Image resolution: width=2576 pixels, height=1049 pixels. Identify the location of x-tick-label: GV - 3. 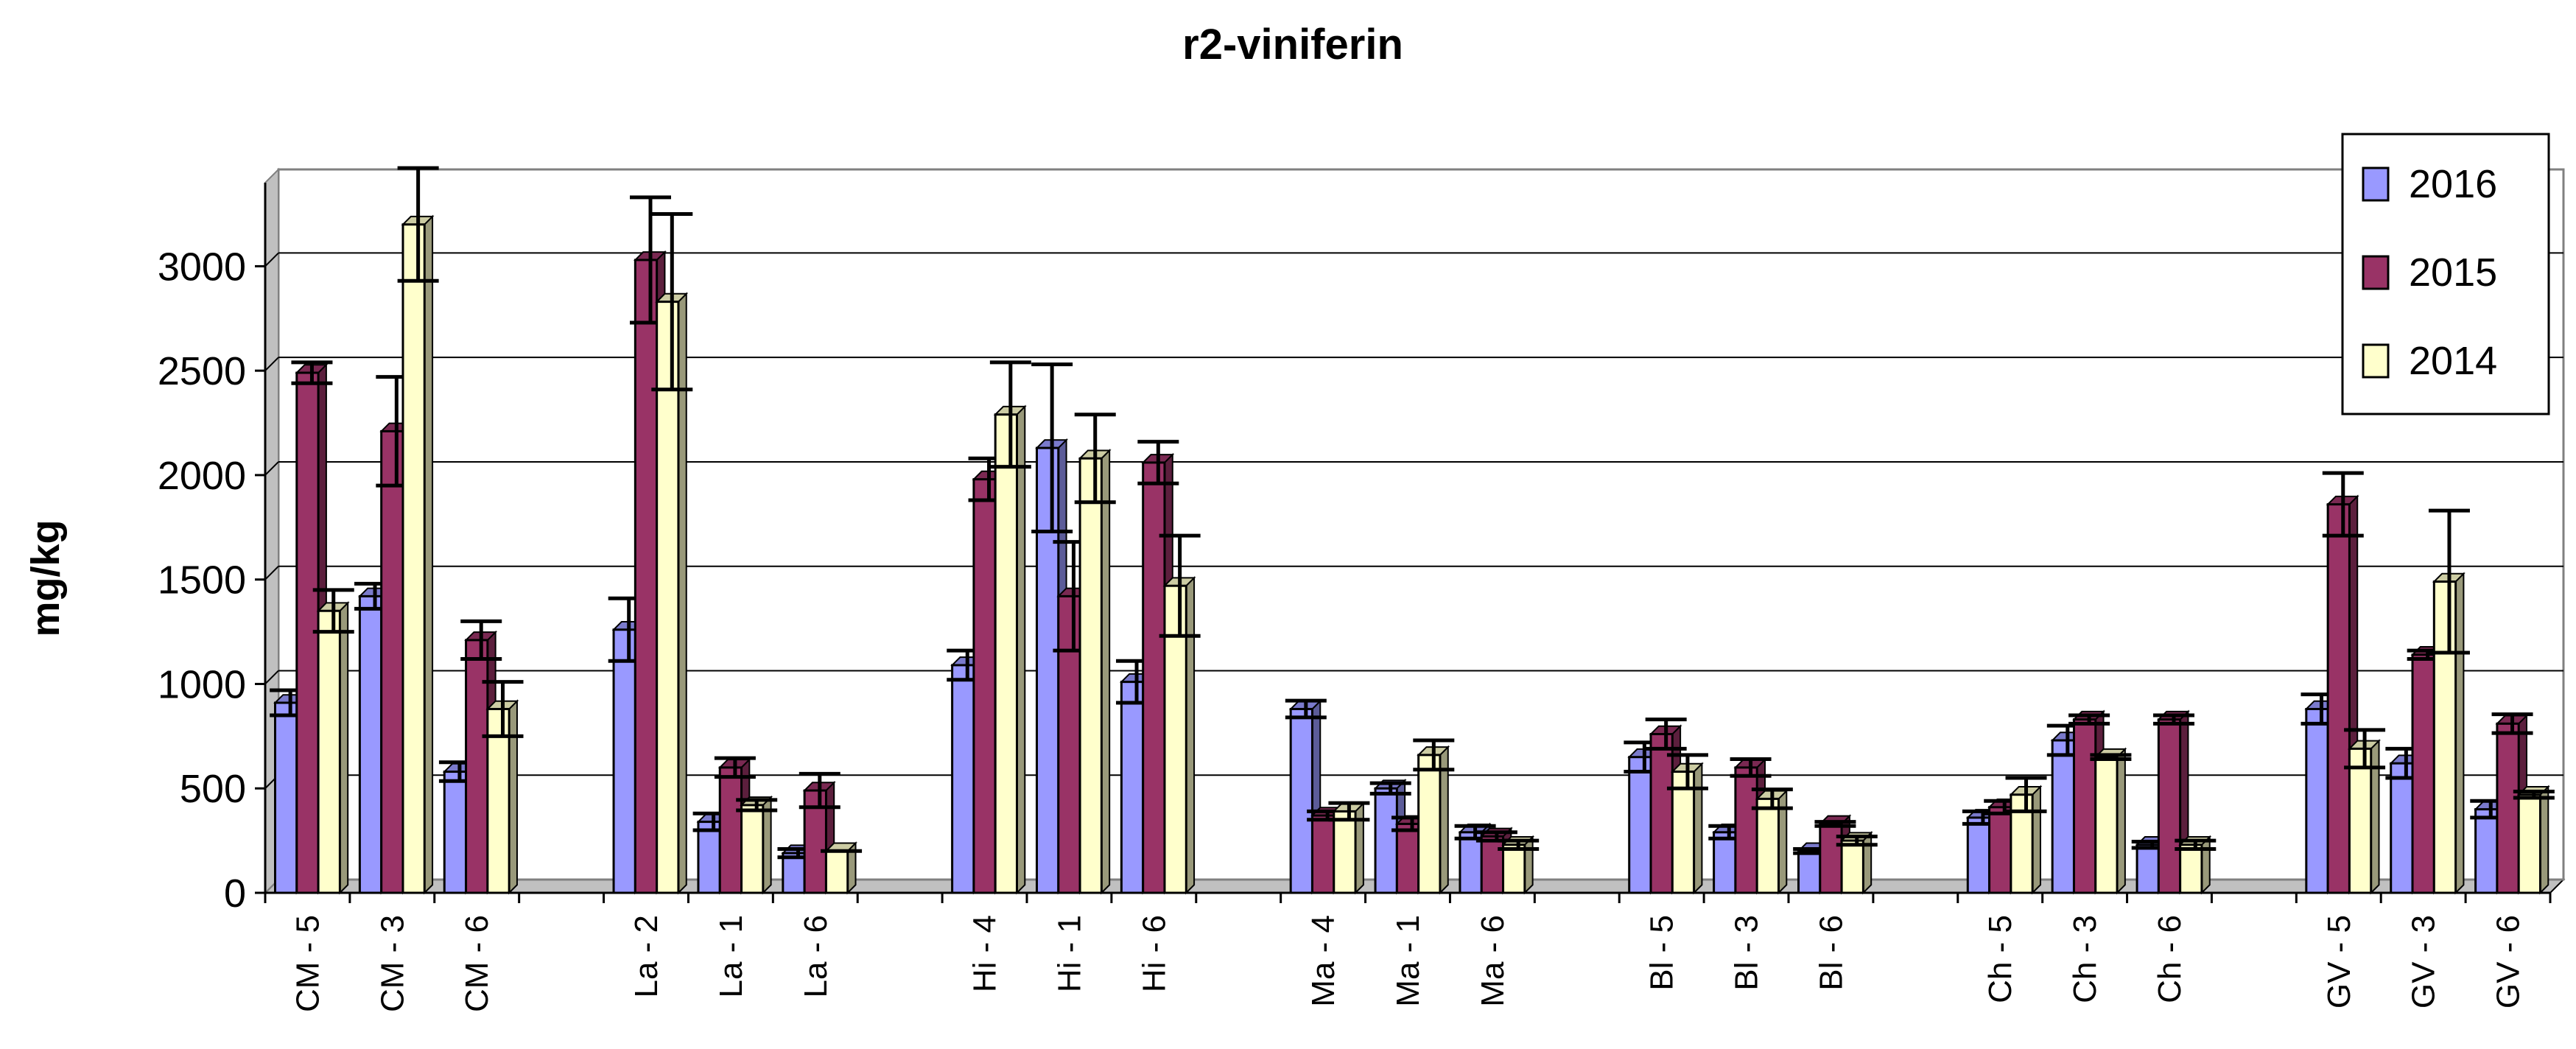
(2424, 961).